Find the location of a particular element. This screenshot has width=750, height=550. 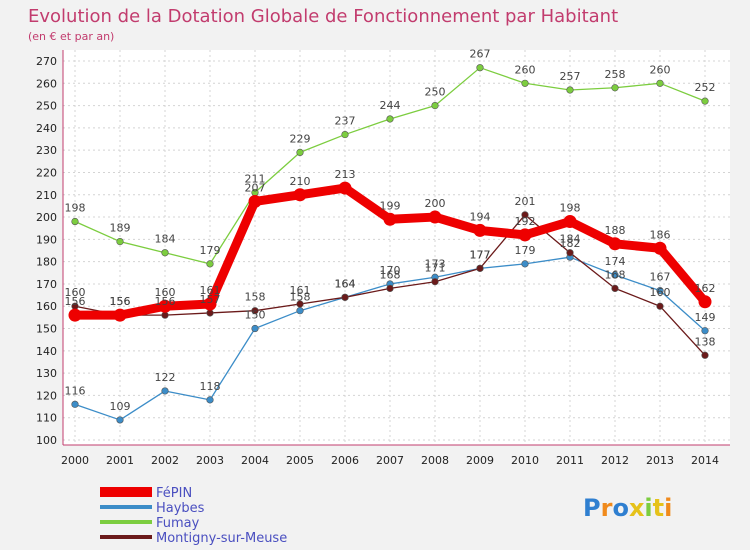

y-tick-label: 220 is located at coordinates (46, 172).